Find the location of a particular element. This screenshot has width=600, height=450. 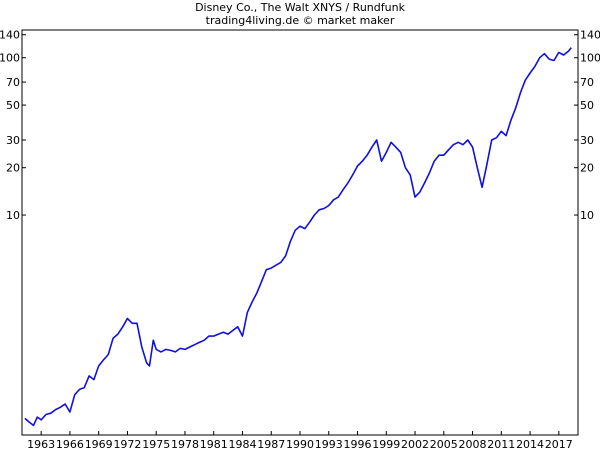

x-tick-label: 1969 is located at coordinates (99, 444).